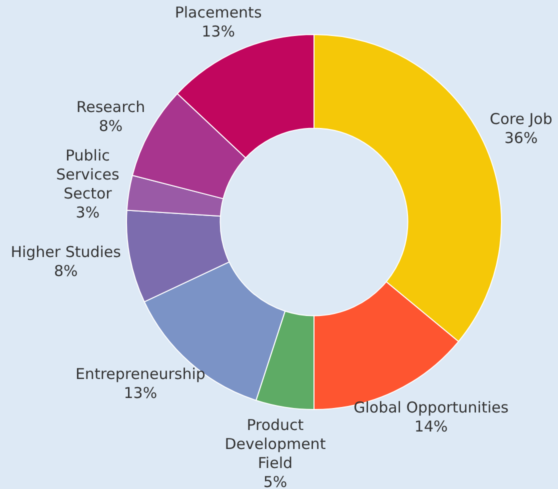 The width and height of the screenshot is (558, 489). I want to click on slice-label: Placements, so click(218, 13).